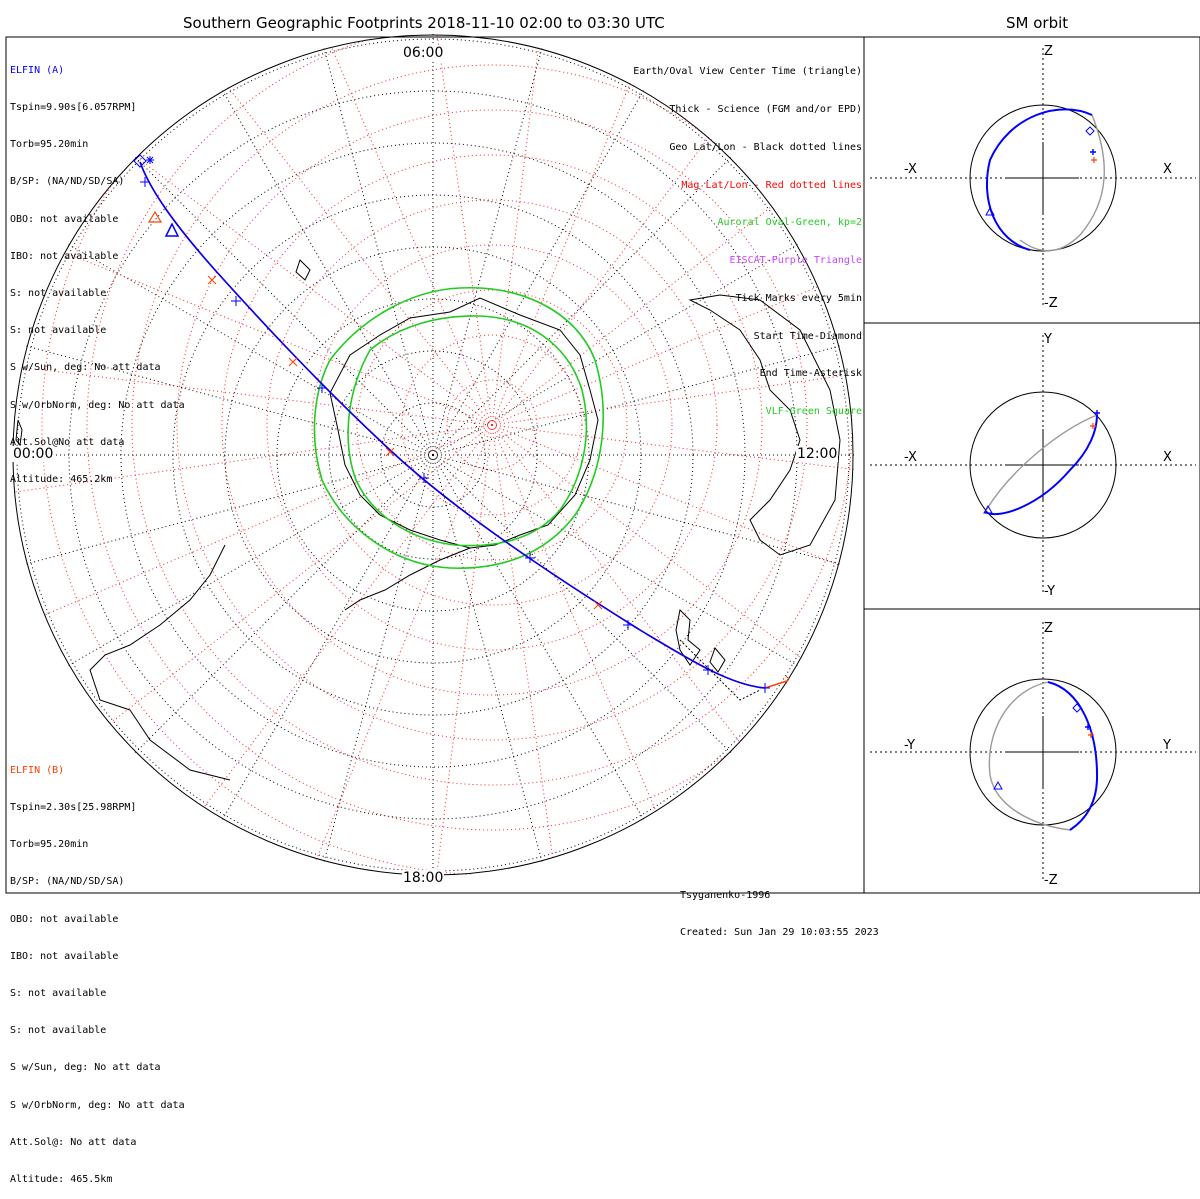 This screenshot has width=1200, height=1199. I want to click on panel2-left-label: -X, so click(910, 457).